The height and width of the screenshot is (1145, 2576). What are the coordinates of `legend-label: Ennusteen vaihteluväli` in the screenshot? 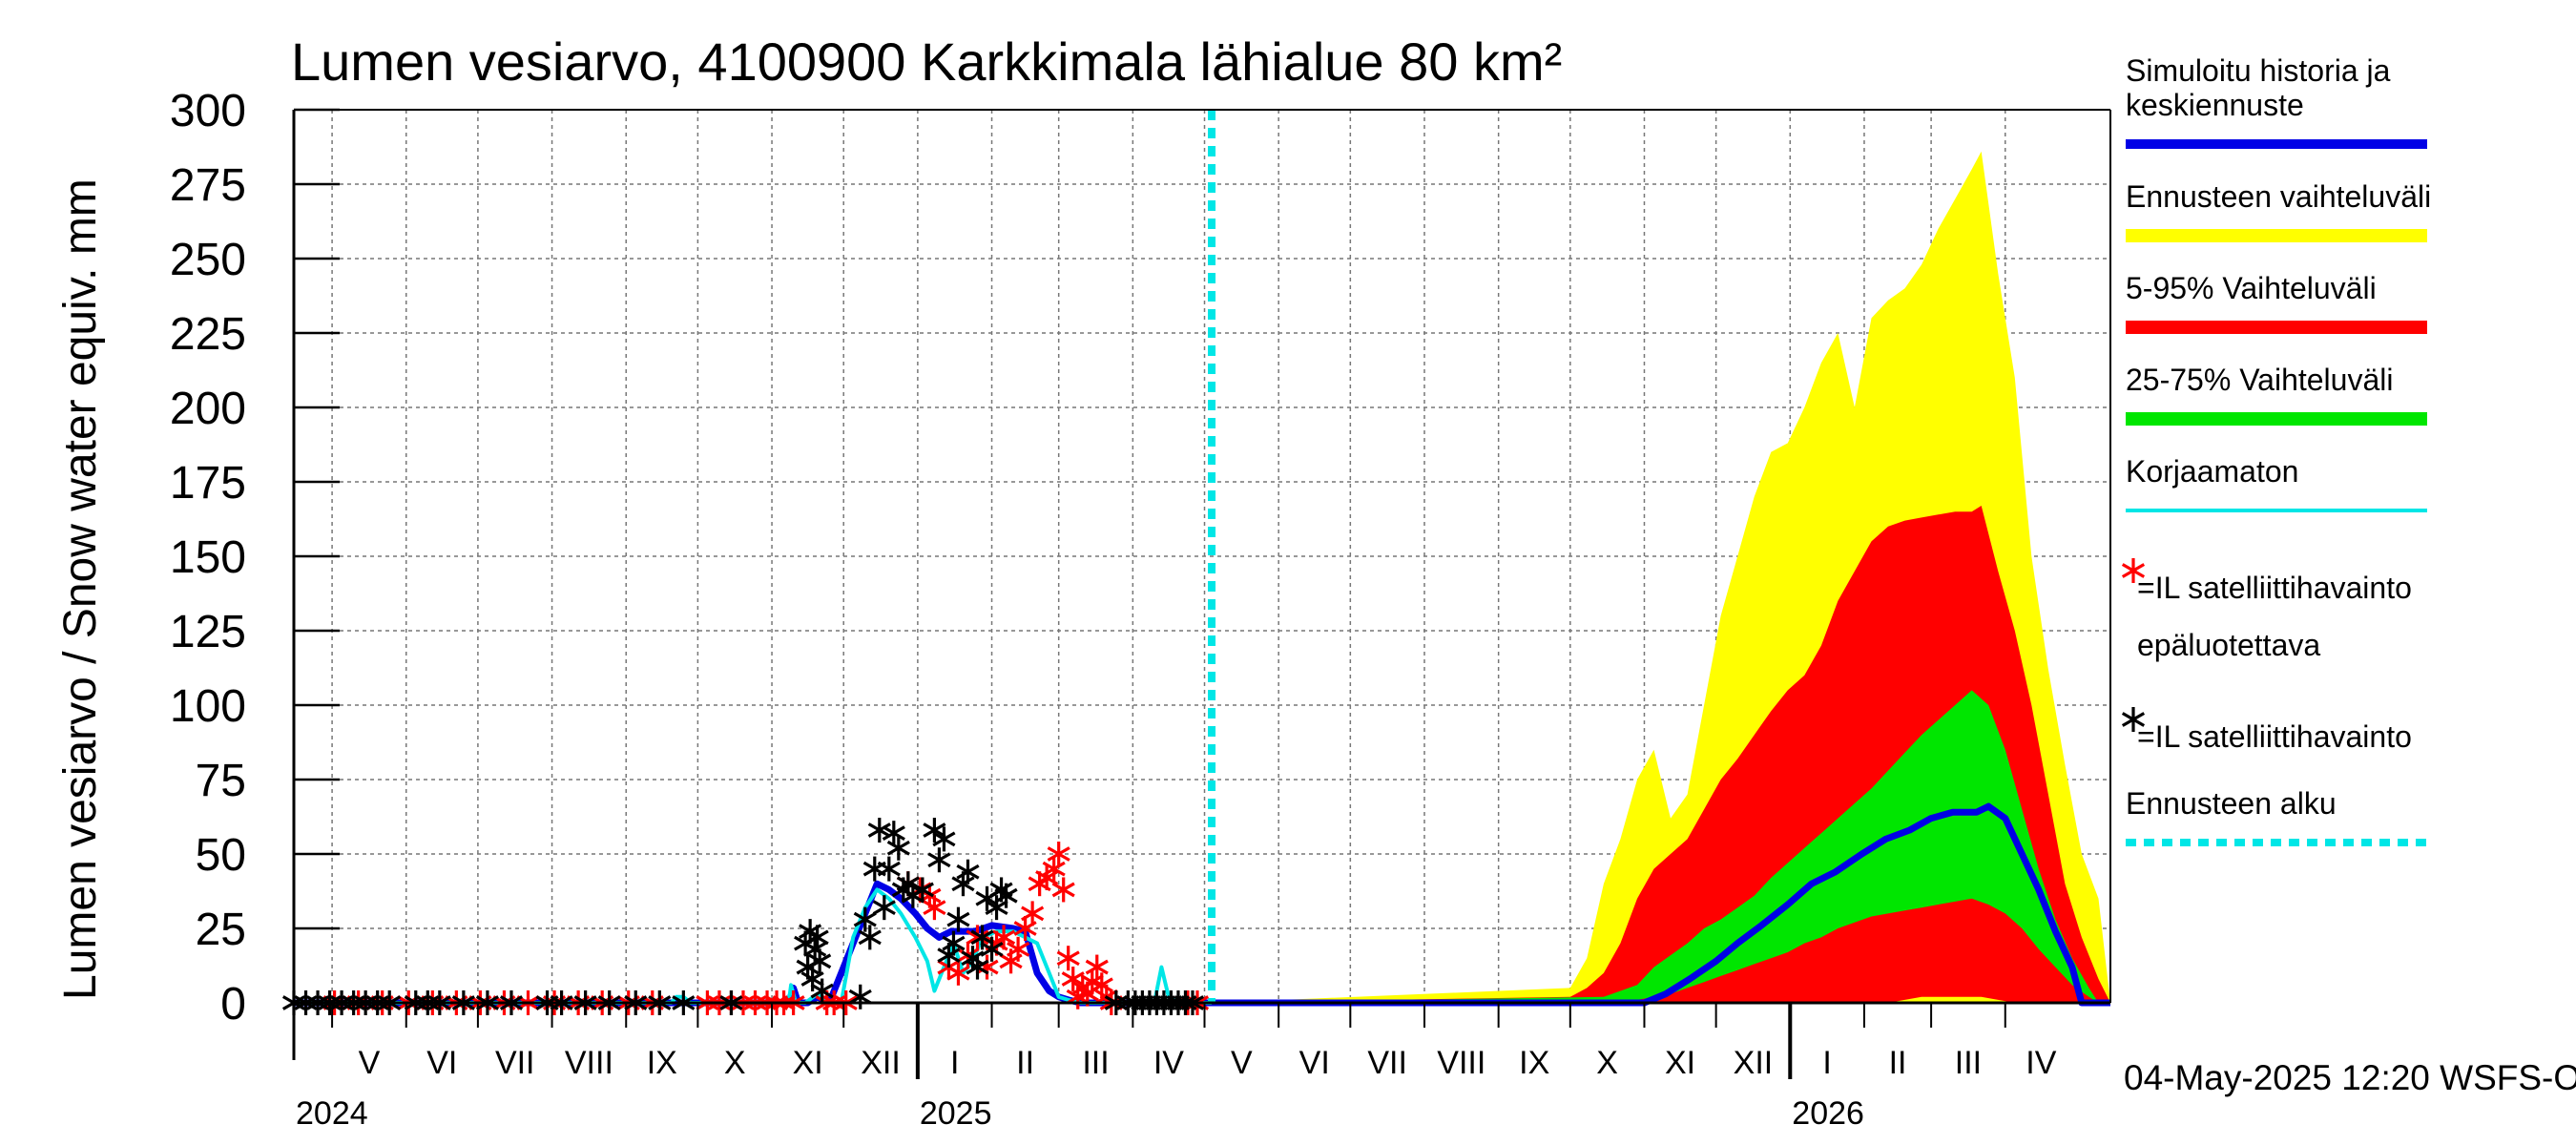 It's located at (2278, 197).